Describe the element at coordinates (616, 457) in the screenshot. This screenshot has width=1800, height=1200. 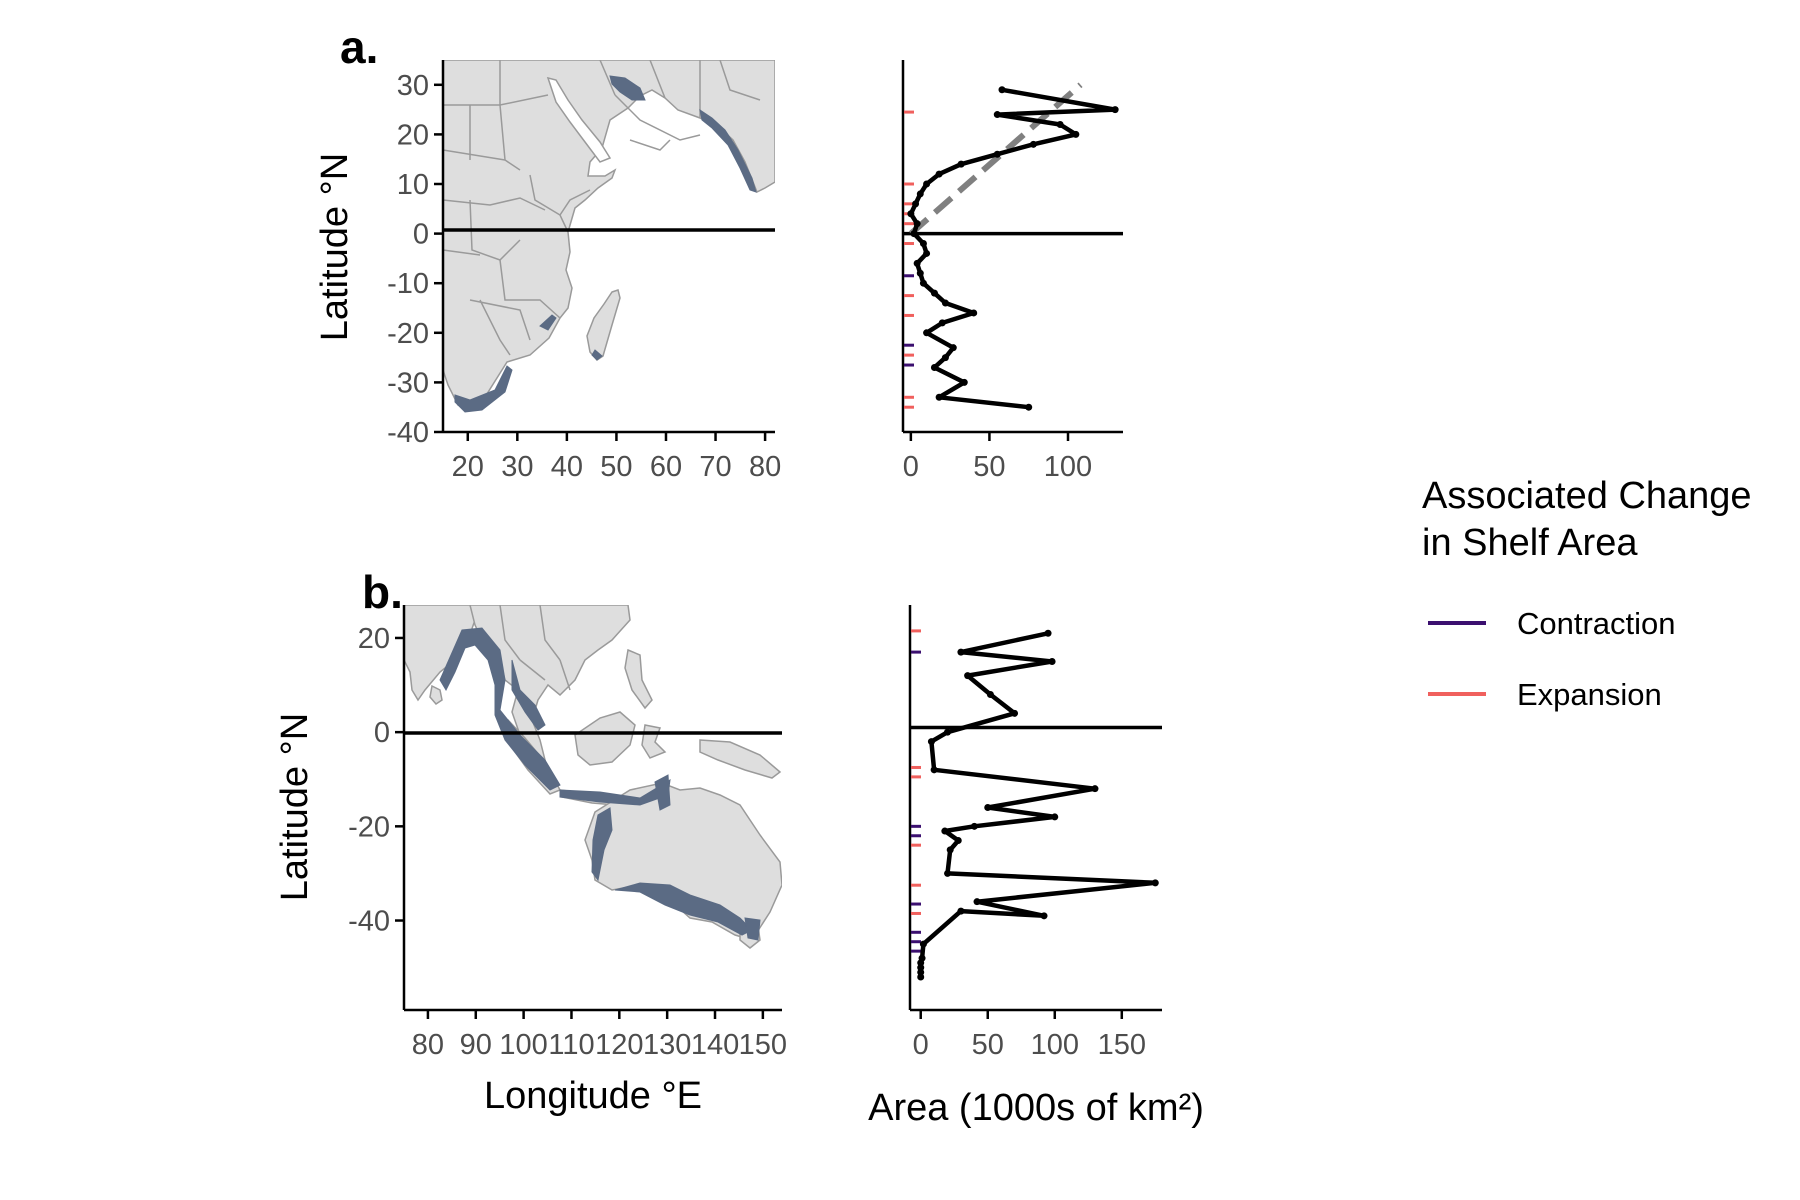
I see `map-a-x-ticks: 20 30 40 50 60 70 80` at that location.